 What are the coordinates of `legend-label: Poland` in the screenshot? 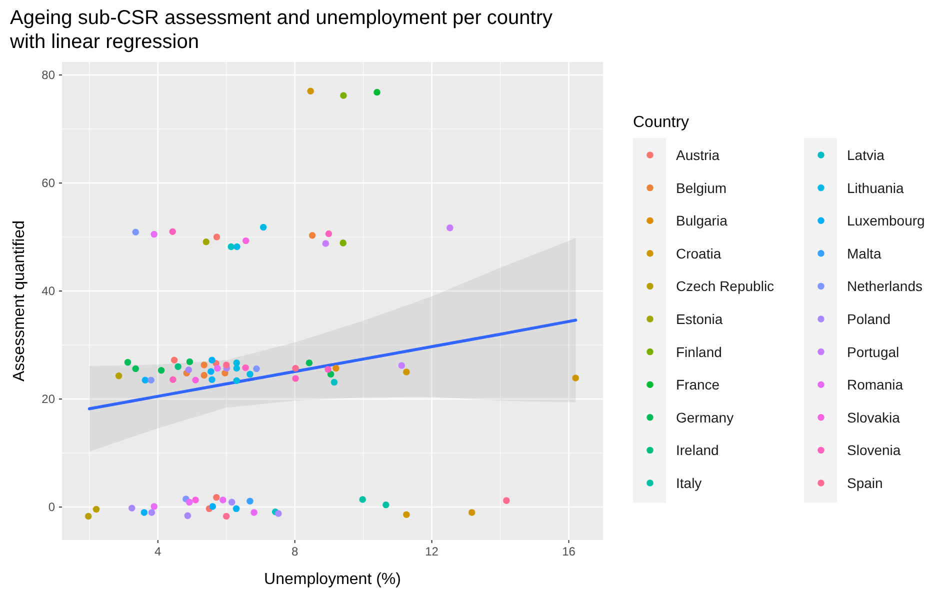 It's located at (869, 319).